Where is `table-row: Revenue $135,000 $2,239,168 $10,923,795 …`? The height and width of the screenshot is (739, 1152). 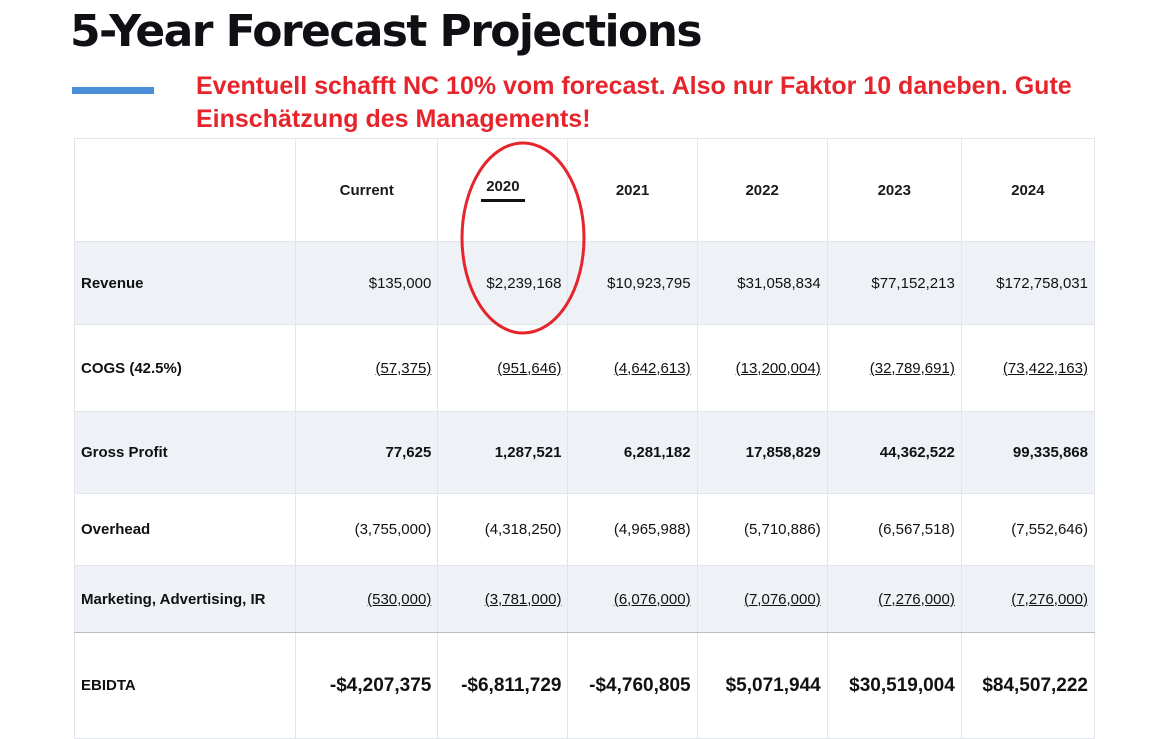
table-row: Revenue $135,000 $2,239,168 $10,923,795 … is located at coordinates (584, 283).